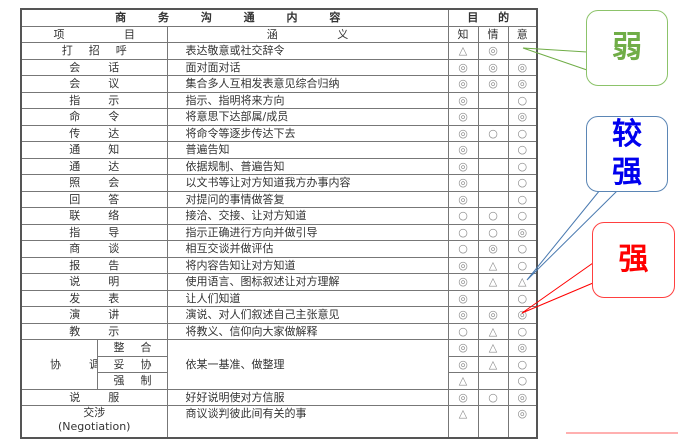  I want to click on callout-strong-label: 强, so click(633, 259).